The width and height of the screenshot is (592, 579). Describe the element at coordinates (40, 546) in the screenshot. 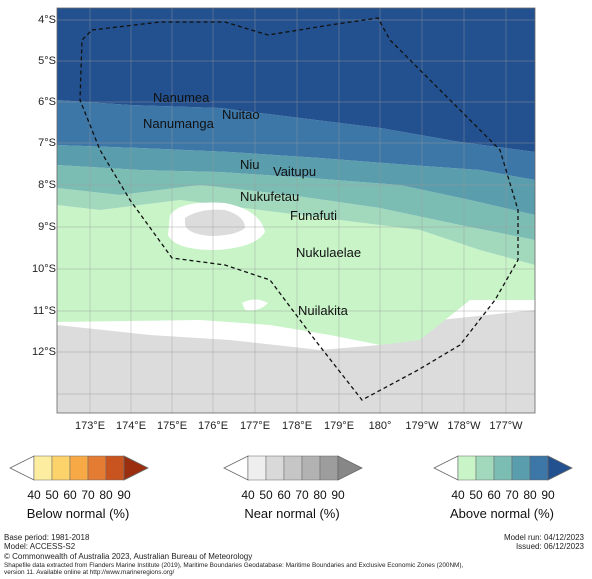

I see `model-text: Model: ACCESS-S2` at that location.